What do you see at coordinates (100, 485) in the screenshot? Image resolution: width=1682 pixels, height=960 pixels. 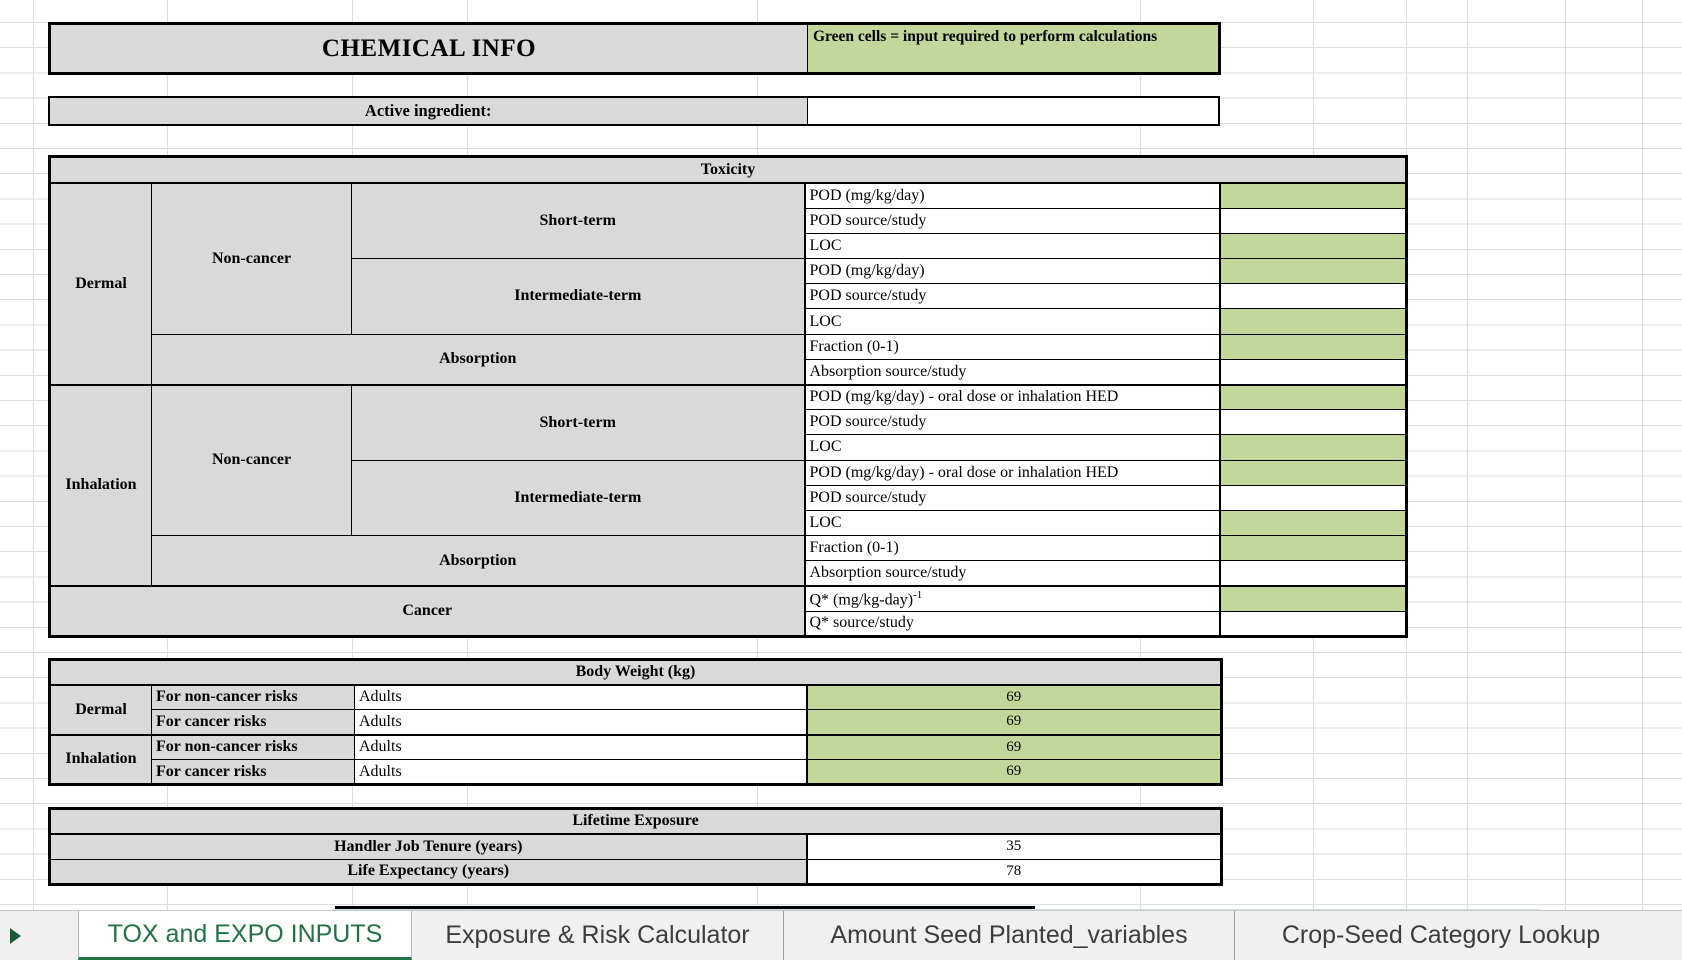 I see `group-inhalation: Inhalation` at bounding box center [100, 485].